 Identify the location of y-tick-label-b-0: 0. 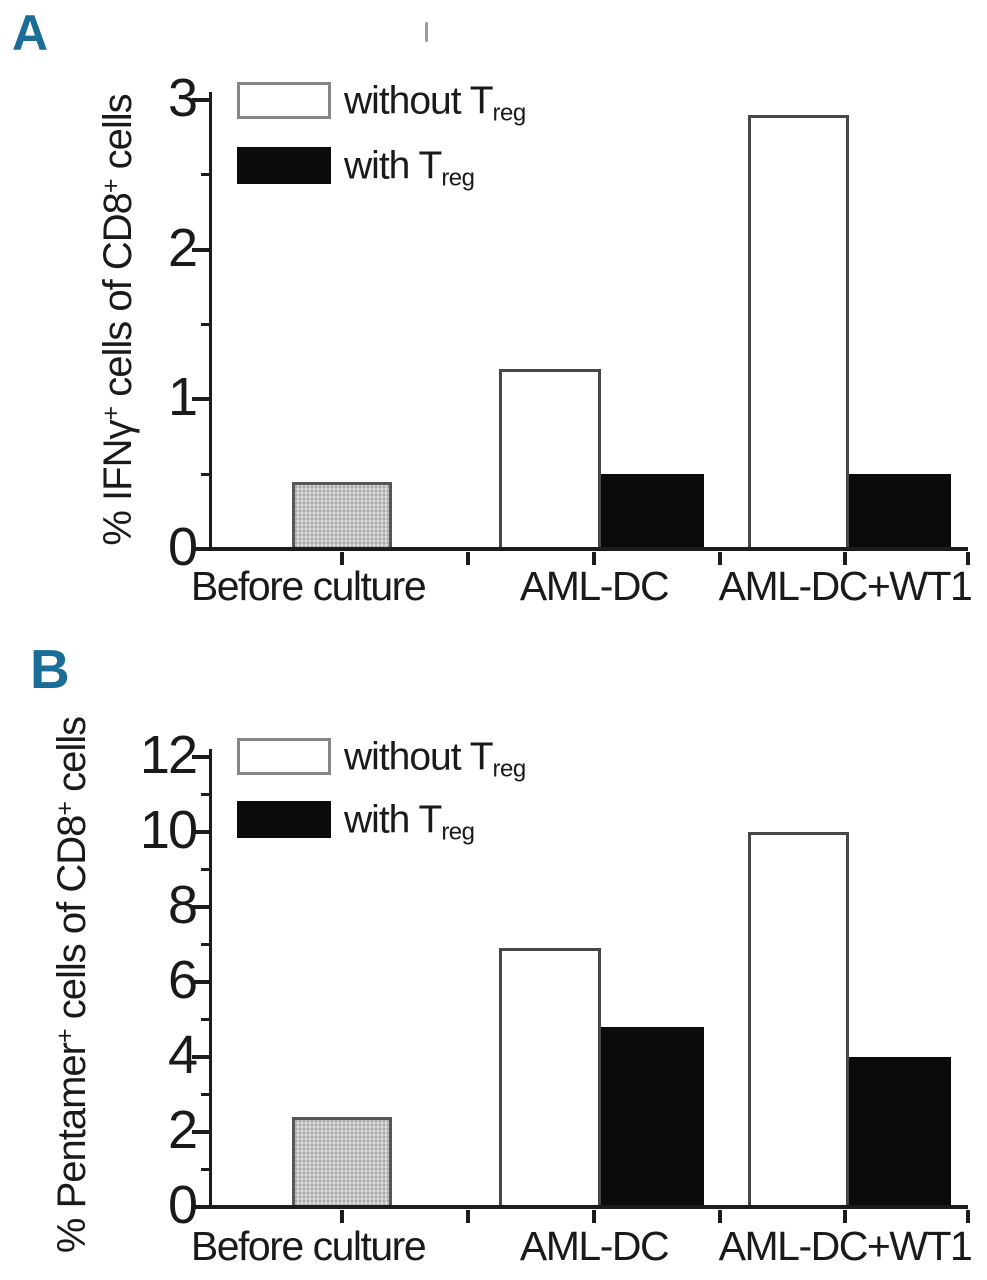
(182, 1204).